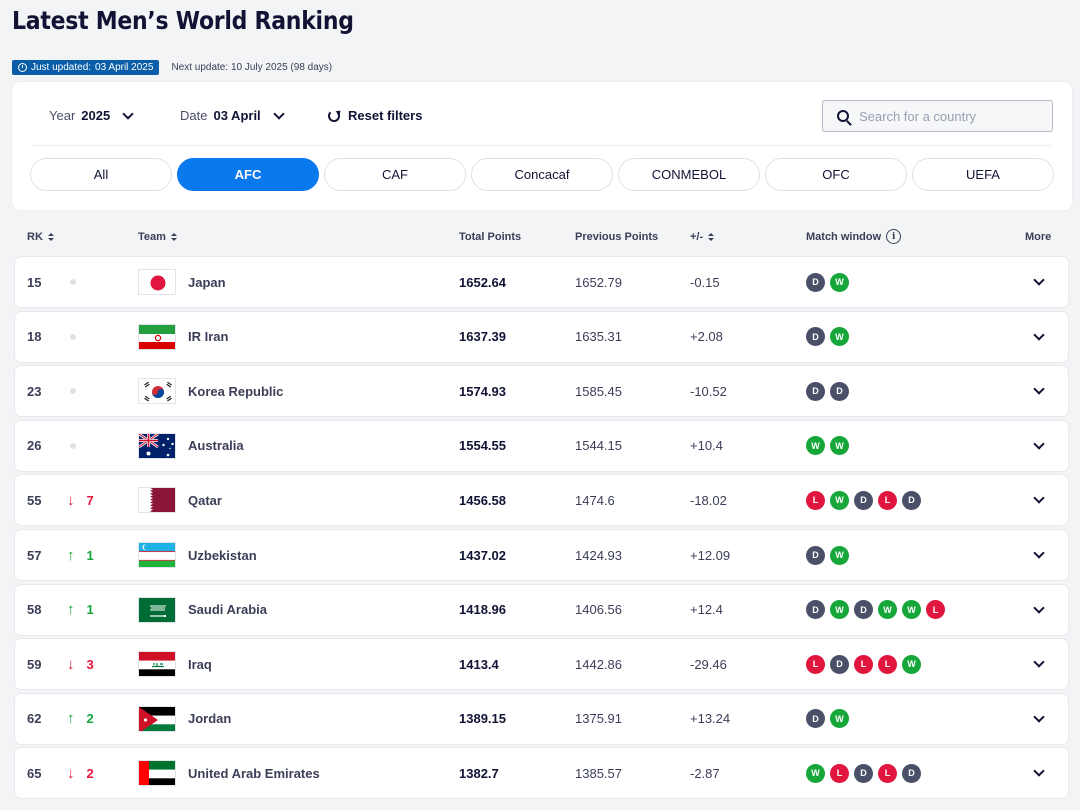  What do you see at coordinates (541, 500) in the screenshot?
I see `table-row: 55 ↓ 7 Qatar 1456.58 1474.6 -18.02 L W D L D` at bounding box center [541, 500].